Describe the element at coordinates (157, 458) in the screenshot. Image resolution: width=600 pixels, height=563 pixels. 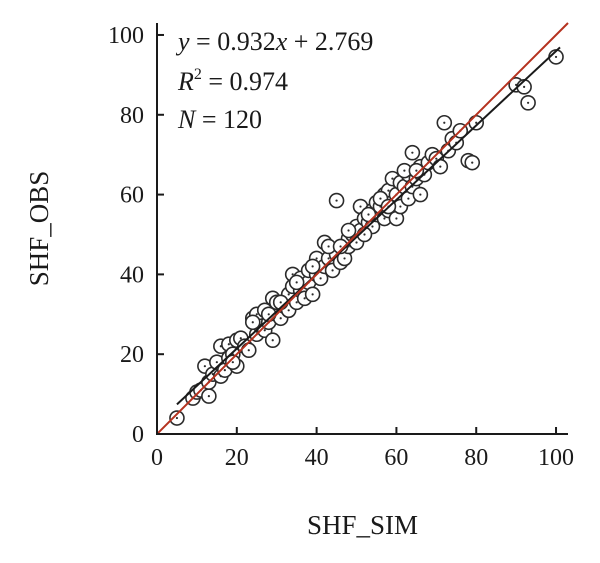
I see `x-tick-label: 0` at that location.